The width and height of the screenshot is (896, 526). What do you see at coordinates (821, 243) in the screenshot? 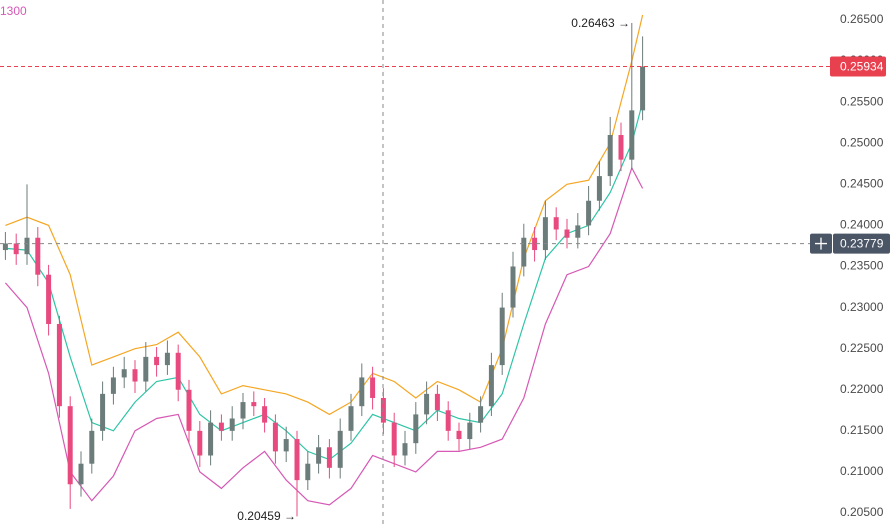
I see `crosshair-plus-icon` at bounding box center [821, 243].